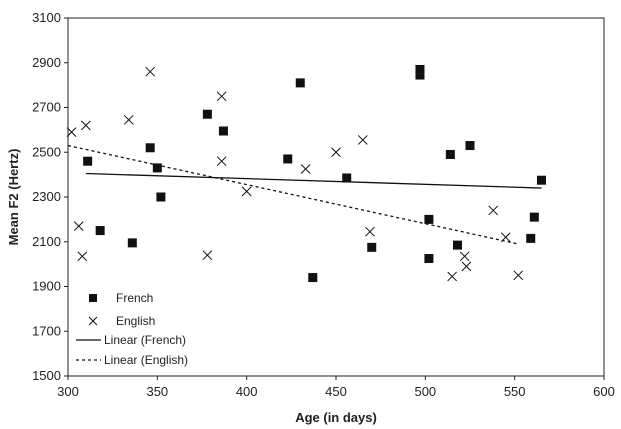  I want to click on x-tick-label: 450, so click(336, 391).